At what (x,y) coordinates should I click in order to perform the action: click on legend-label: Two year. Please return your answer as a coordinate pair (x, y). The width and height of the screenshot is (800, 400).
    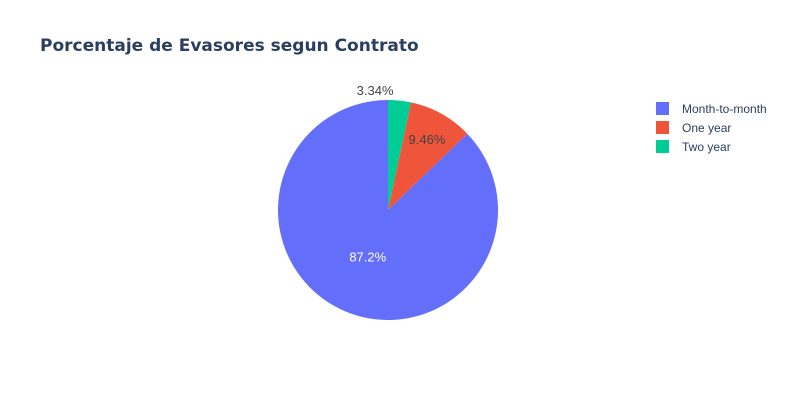
    Looking at the image, I should click on (706, 147).